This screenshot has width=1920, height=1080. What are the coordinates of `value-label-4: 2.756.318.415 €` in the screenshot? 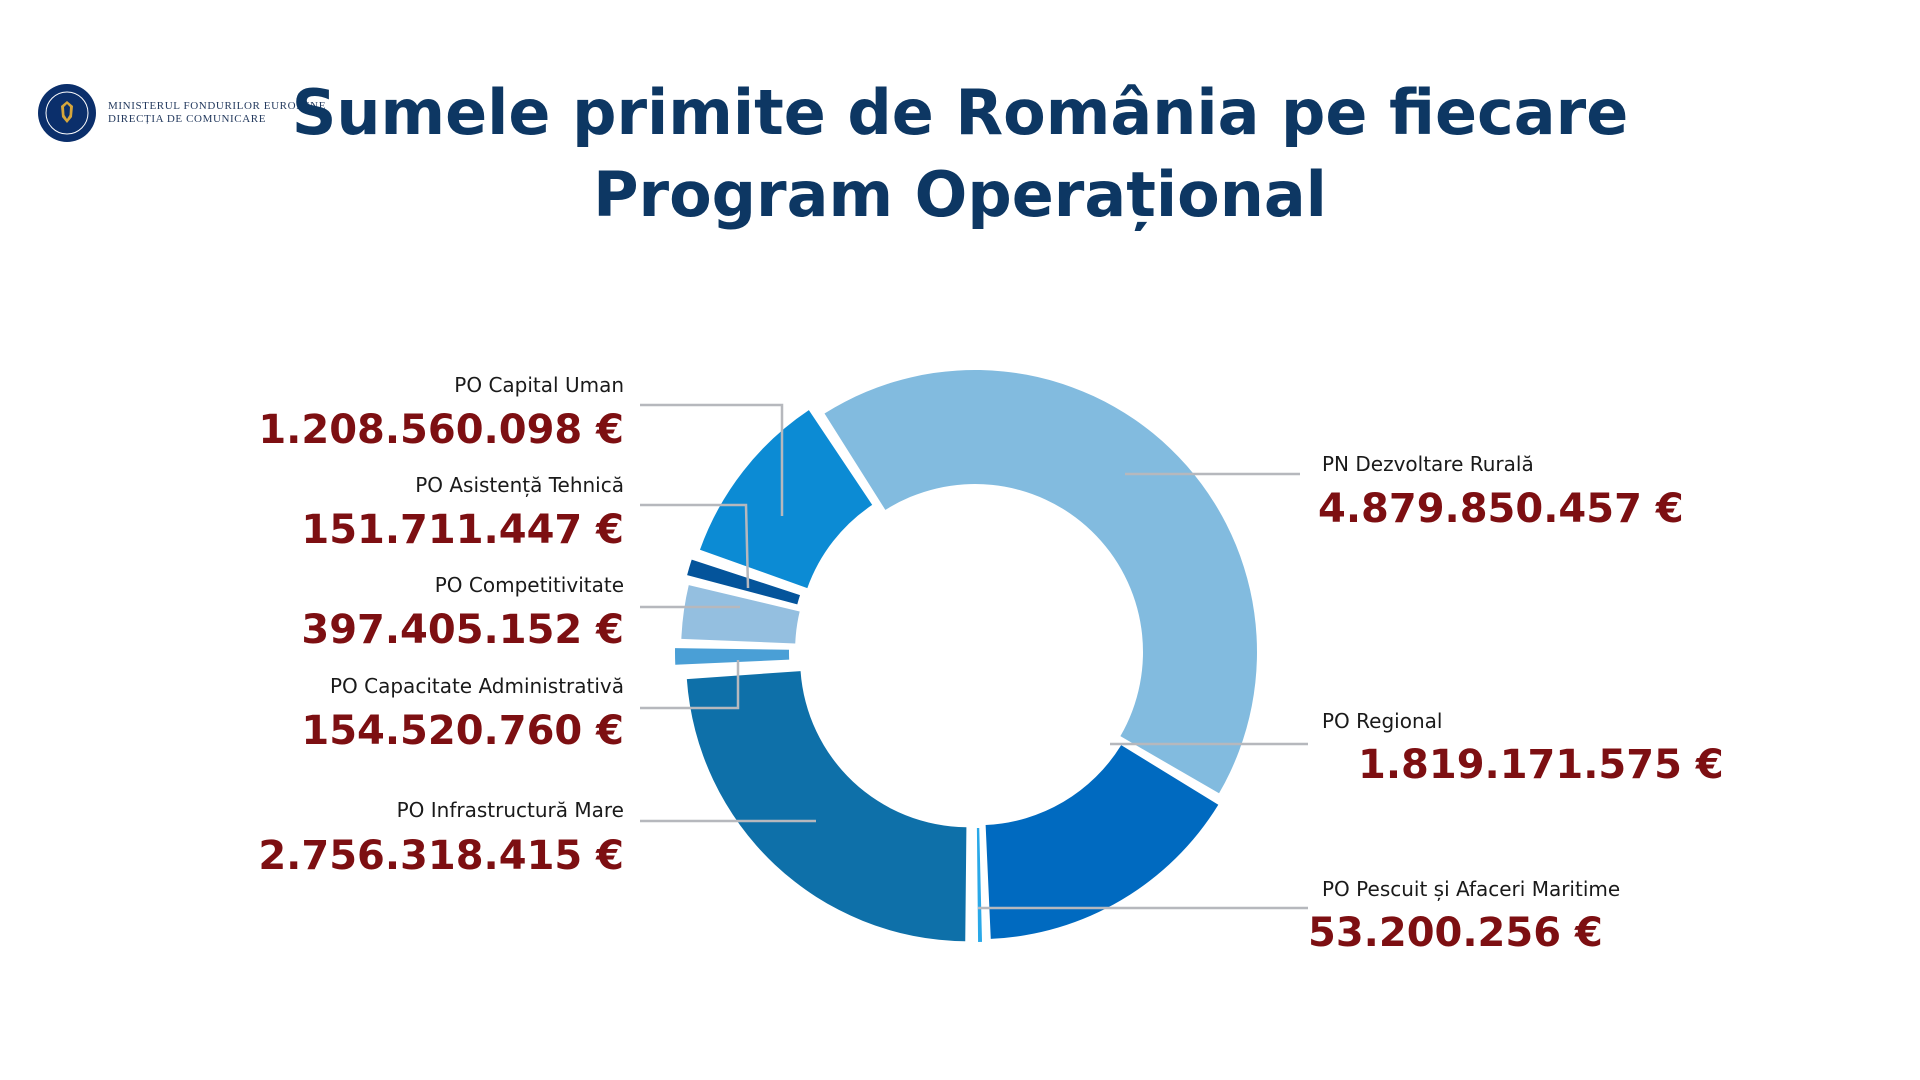 It's located at (441, 856).